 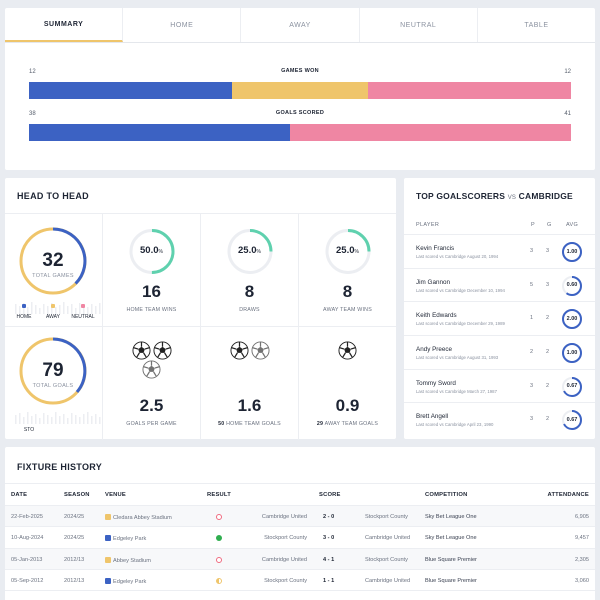 I want to click on away-goals-value: 0.9, so click(x=347, y=405).